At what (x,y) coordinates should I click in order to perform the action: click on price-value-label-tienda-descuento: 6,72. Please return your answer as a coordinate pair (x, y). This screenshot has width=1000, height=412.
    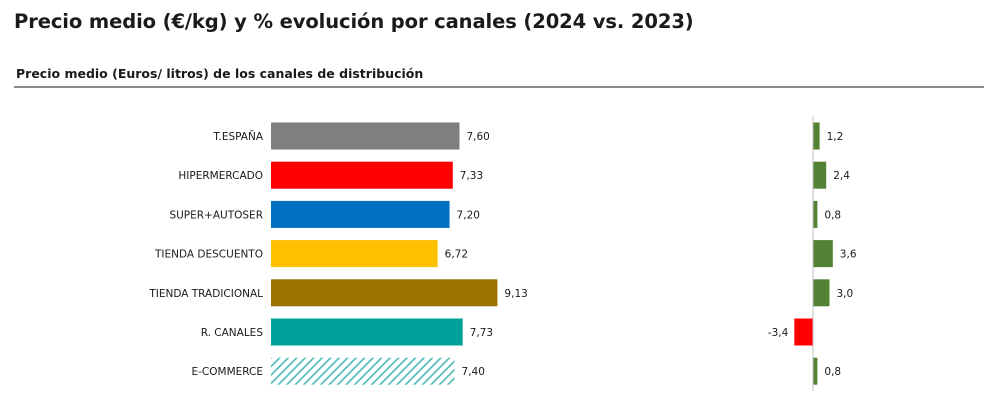
    Looking at the image, I should click on (456, 255).